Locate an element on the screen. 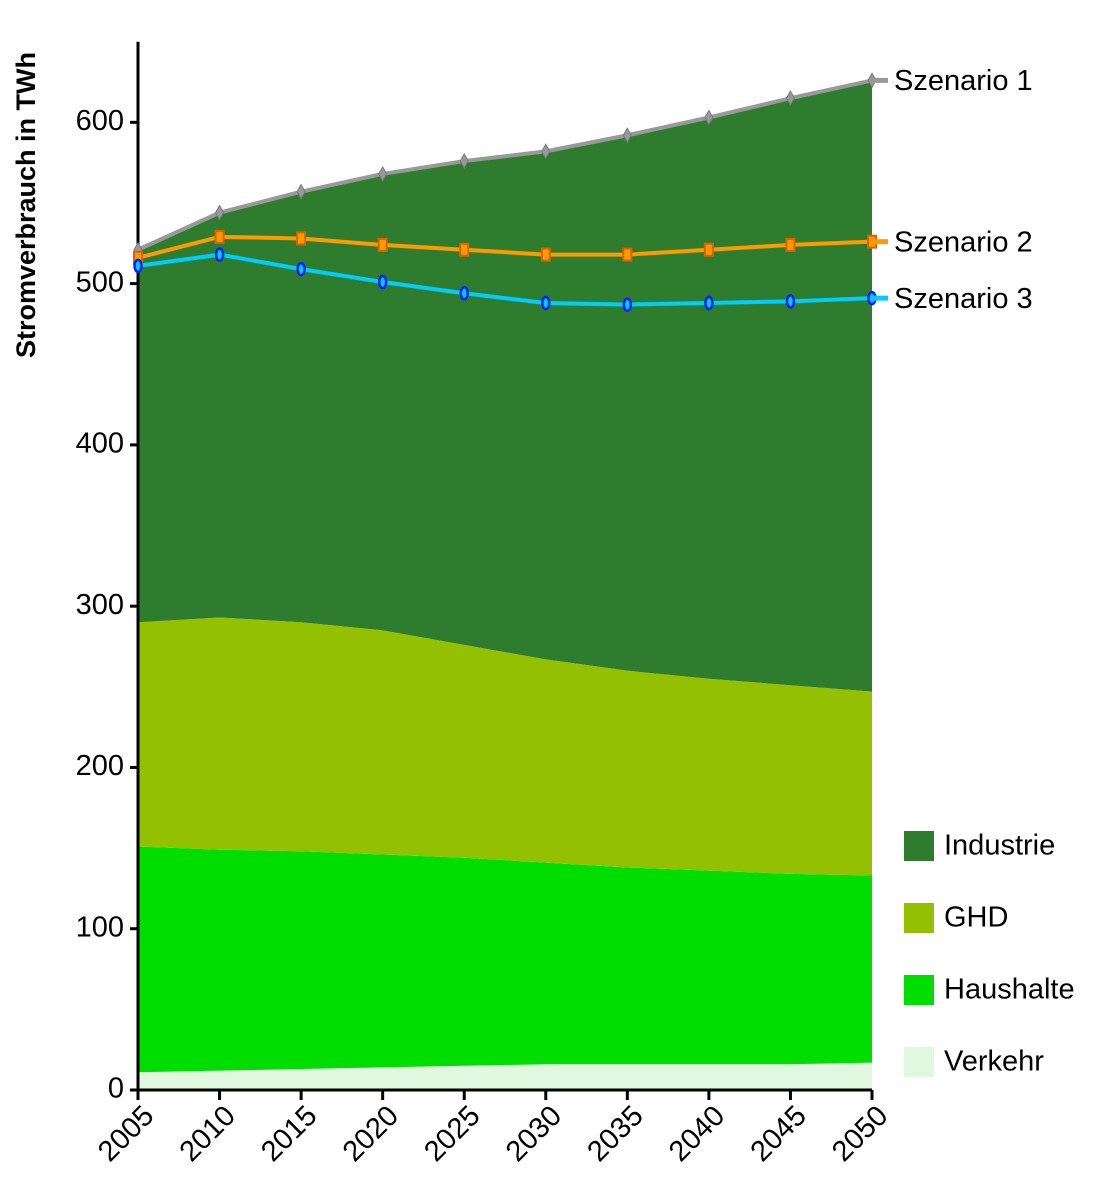  y-tick-label: 400 is located at coordinates (100, 444).